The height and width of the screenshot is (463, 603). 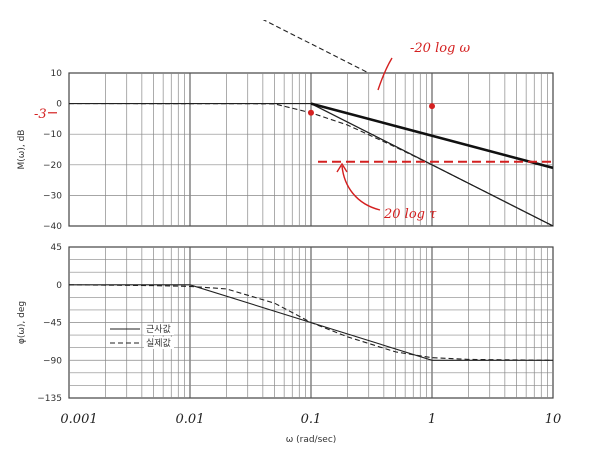 What do you see at coordinates (52, 166) in the screenshot?
I see `mag-ytick-label: −20` at bounding box center [52, 166].